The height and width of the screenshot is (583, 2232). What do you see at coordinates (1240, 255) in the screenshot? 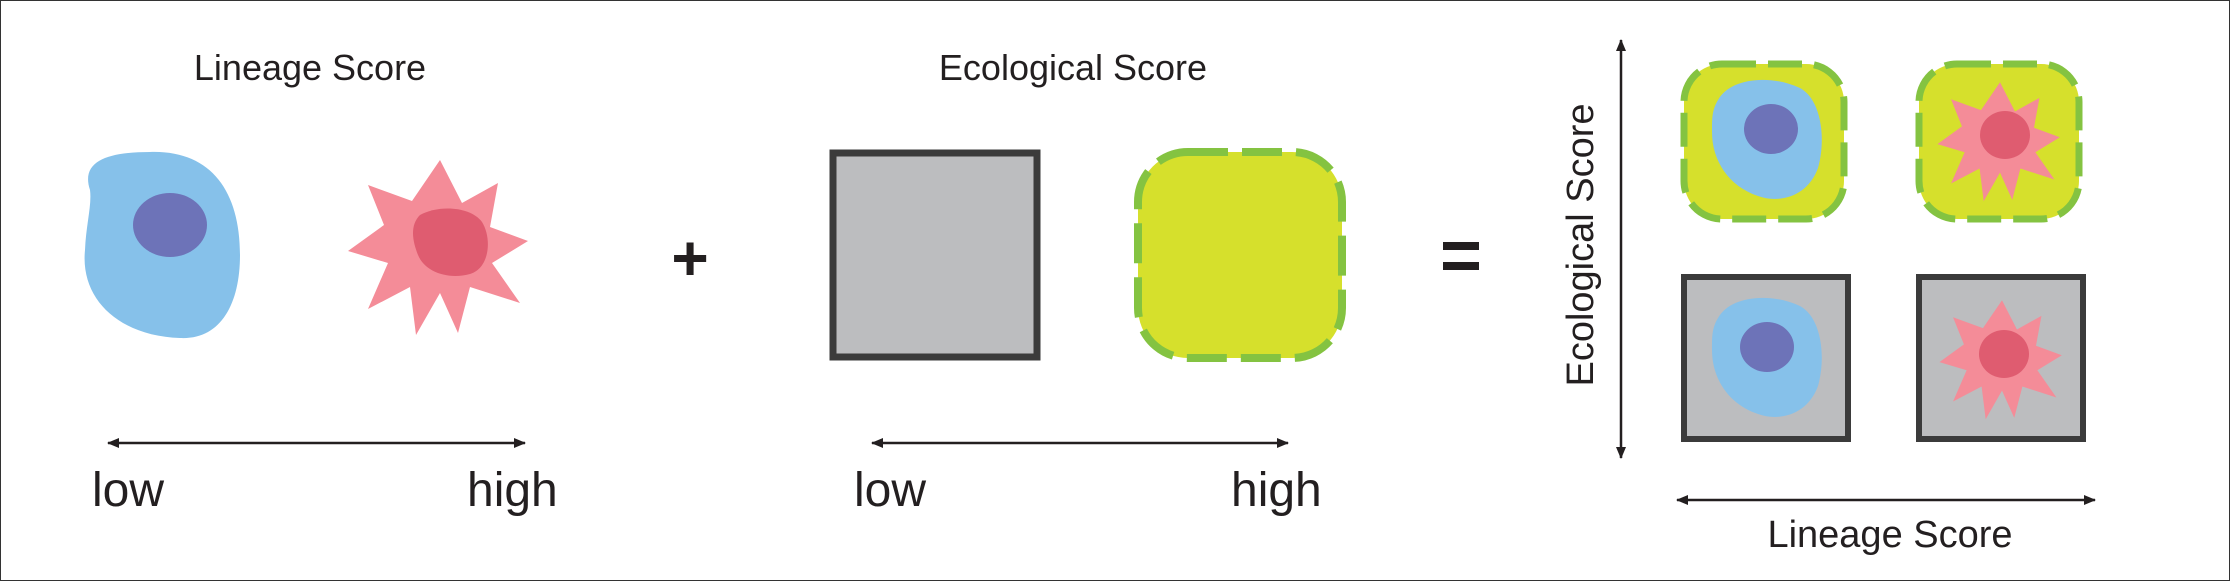
I see `high-ecology-niche-icon` at bounding box center [1240, 255].